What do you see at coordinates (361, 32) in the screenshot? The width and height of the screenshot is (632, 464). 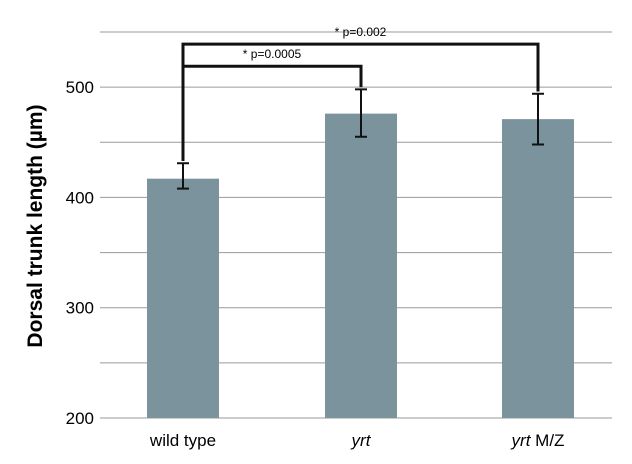 I see `significance-label: * p=0.002` at bounding box center [361, 32].